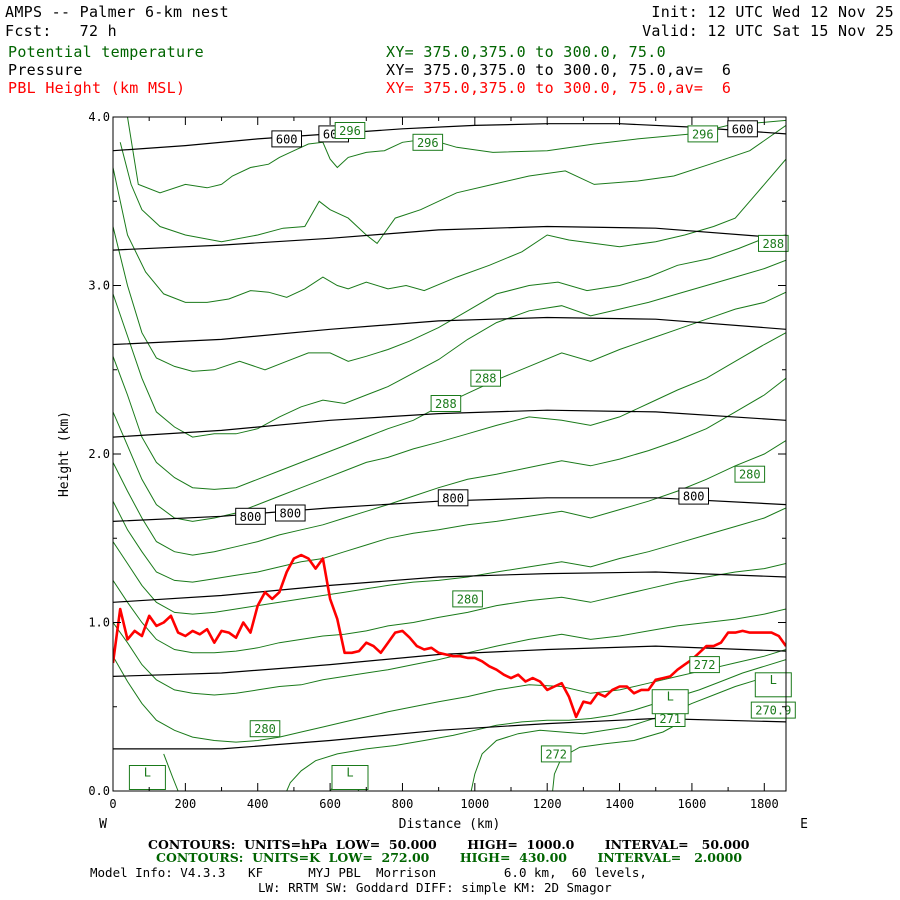 This screenshot has width=900, height=900. I want to click on x-tick-label: 1200, so click(547, 804).